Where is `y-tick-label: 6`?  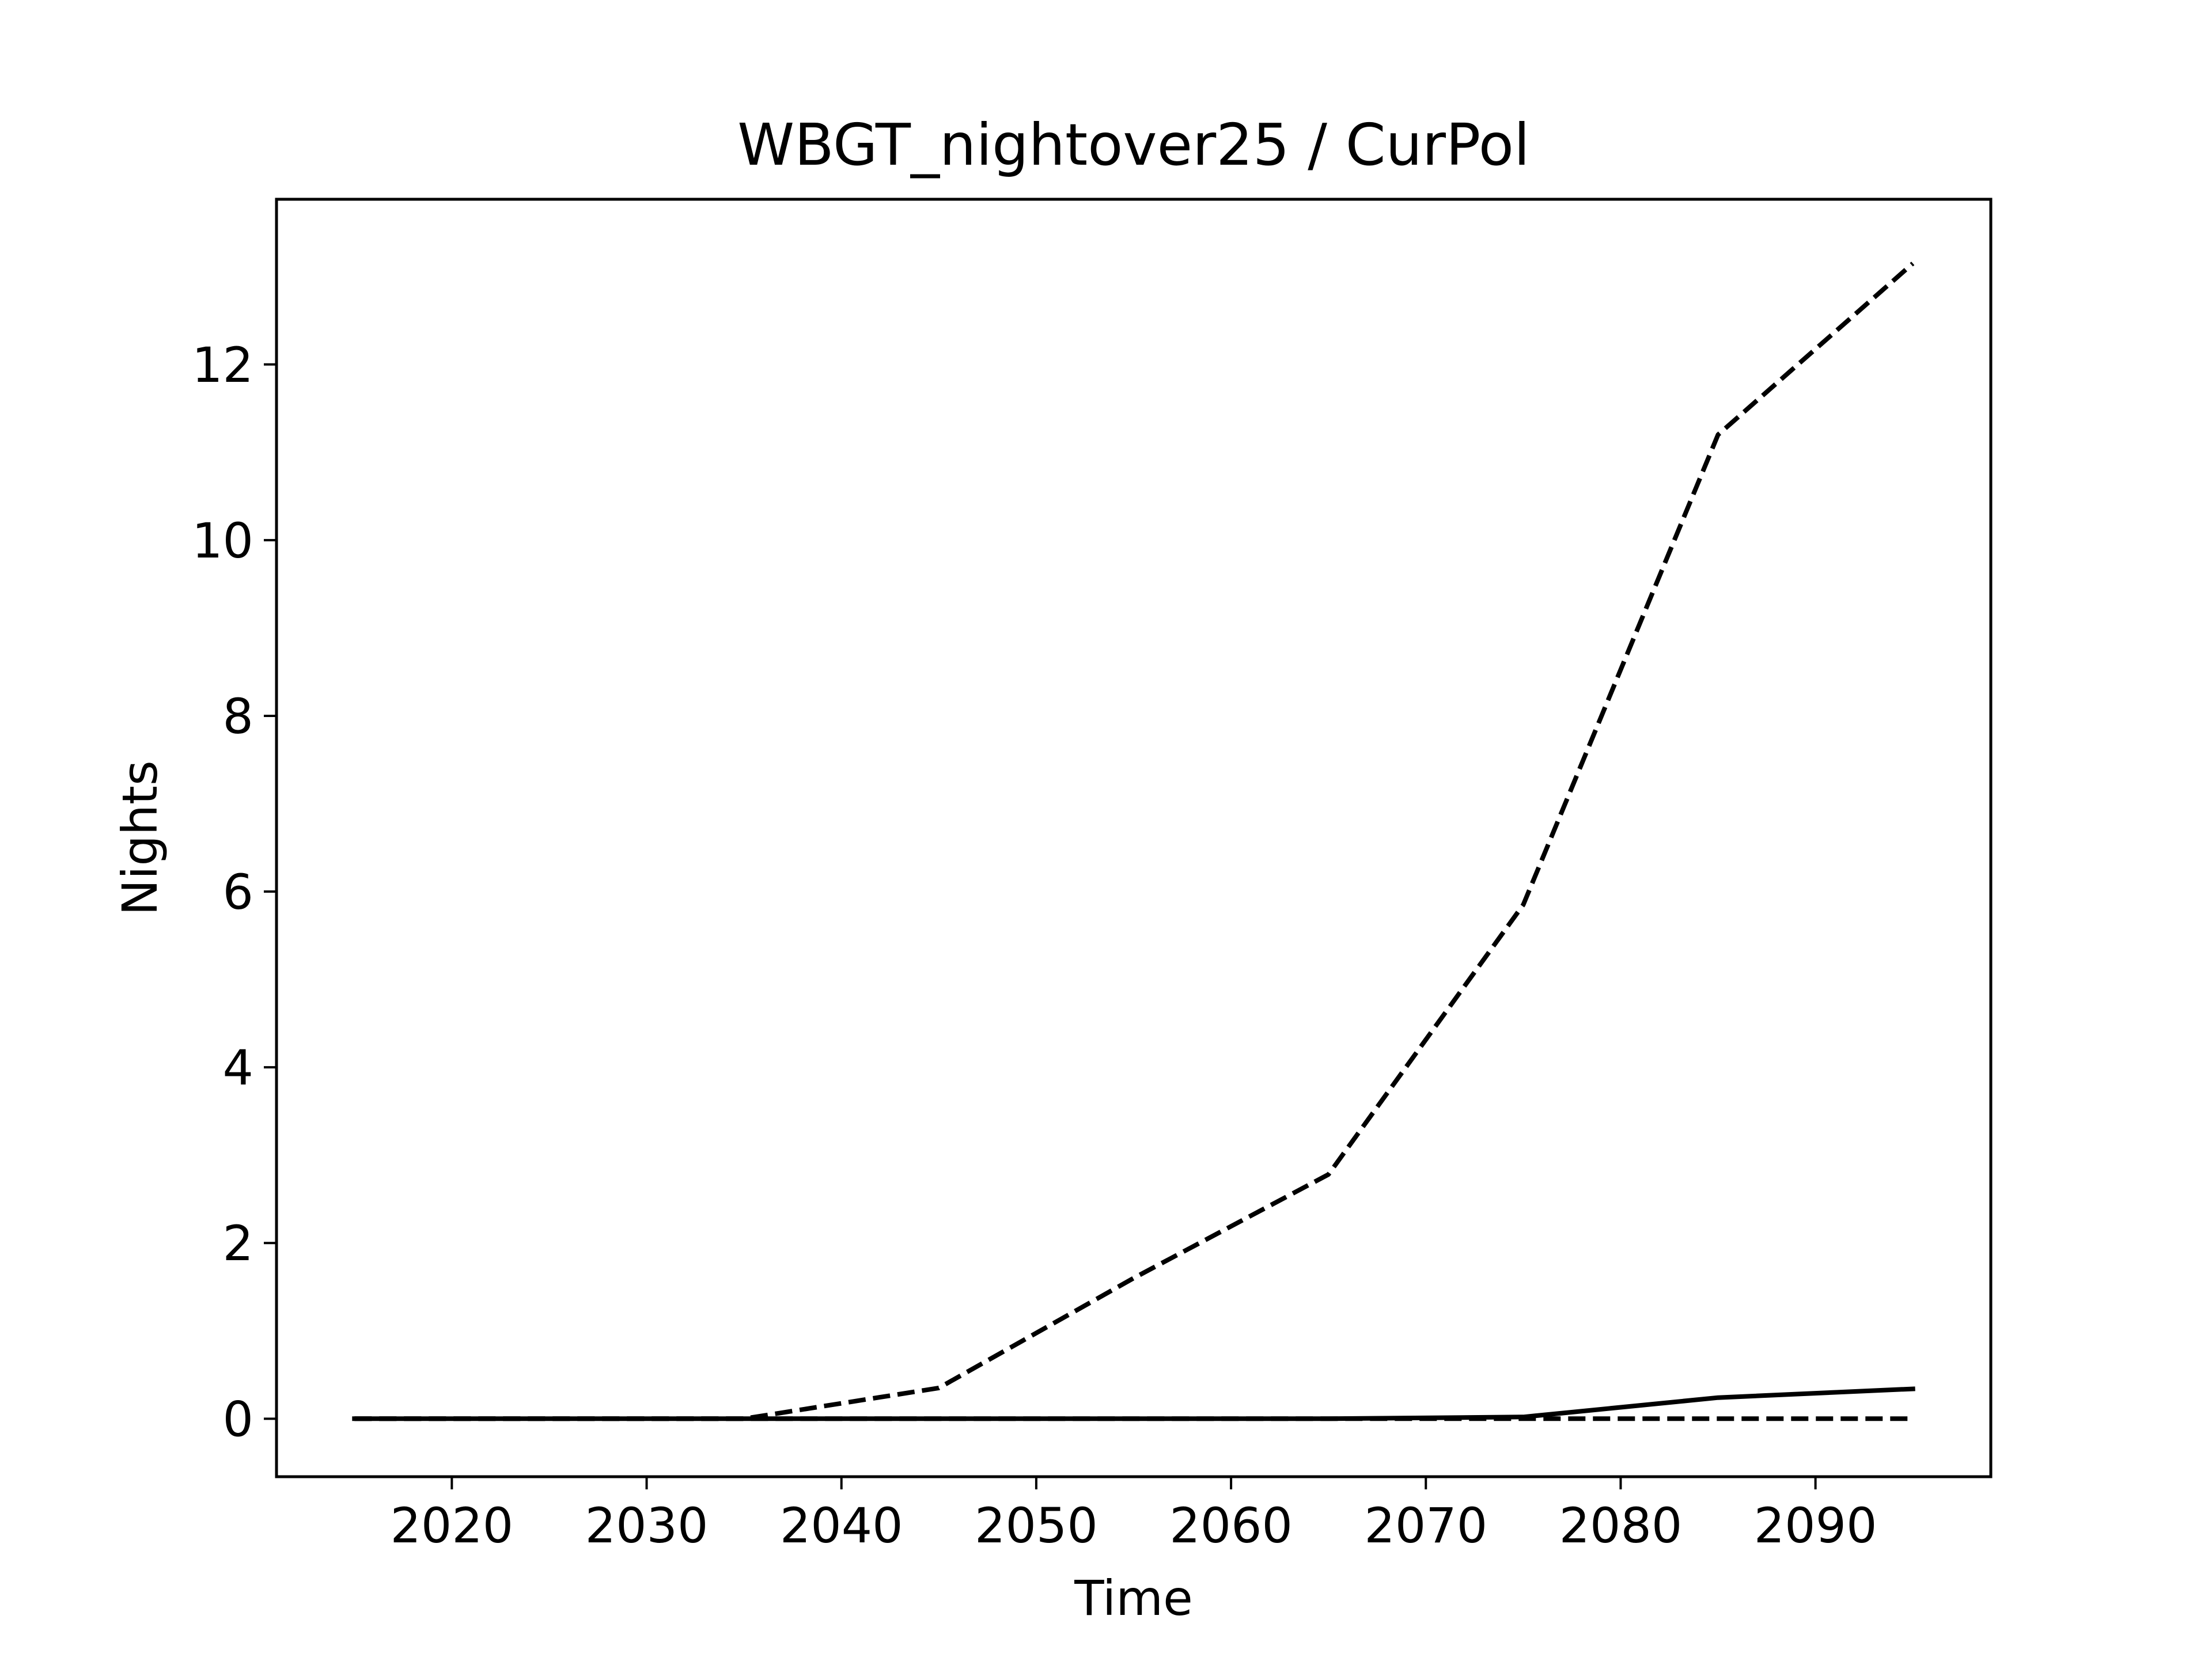 y-tick-label: 6 is located at coordinates (238, 892).